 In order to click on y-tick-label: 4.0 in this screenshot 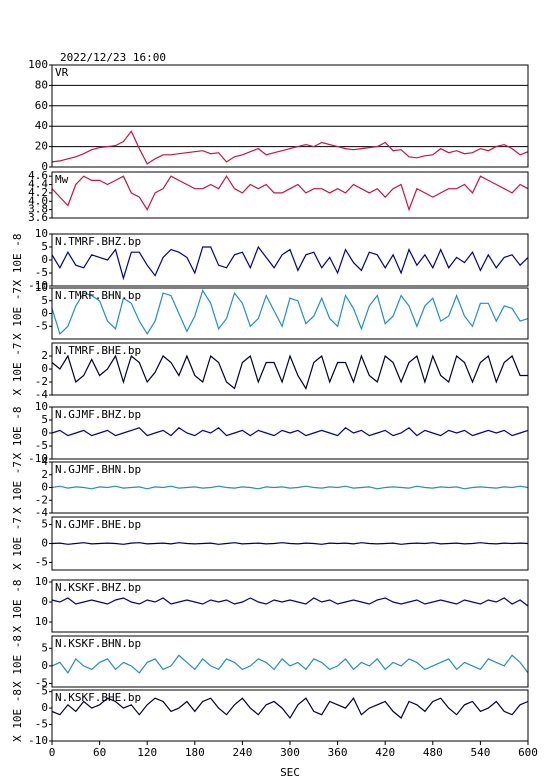, I will do `click(38, 200)`.